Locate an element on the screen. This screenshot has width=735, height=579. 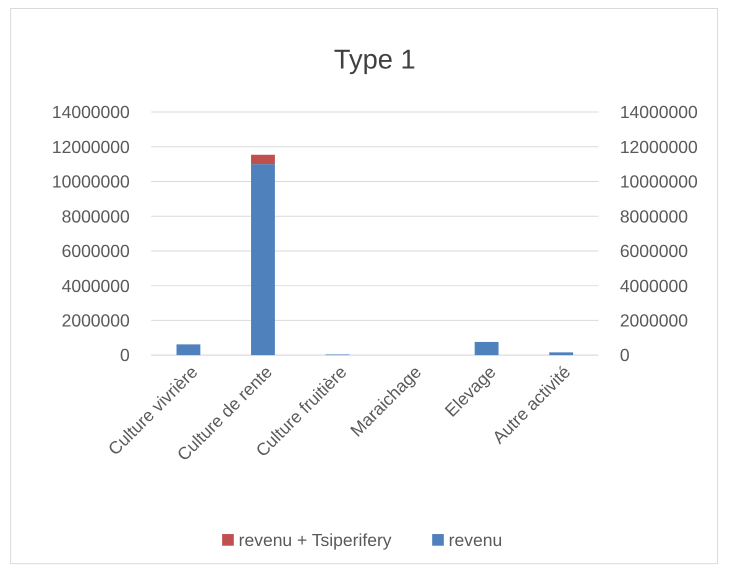
y-tick-label: 14000000 is located at coordinates (91, 112).